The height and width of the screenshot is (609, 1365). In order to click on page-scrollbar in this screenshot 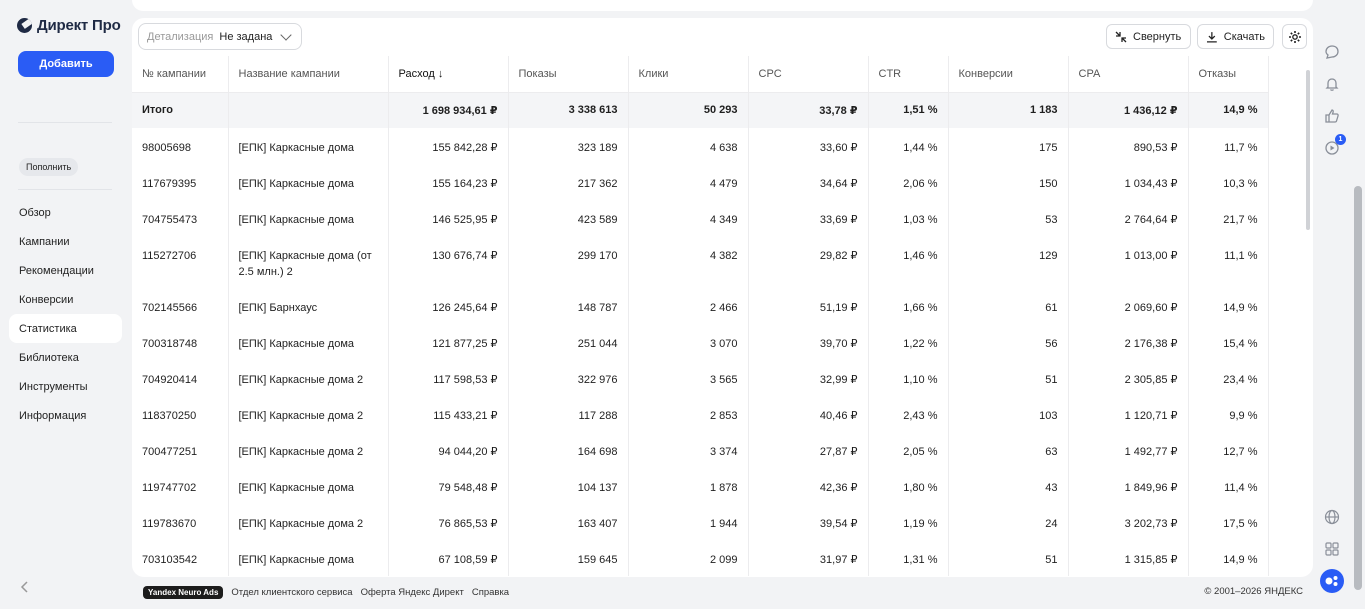, I will do `click(1358, 388)`.